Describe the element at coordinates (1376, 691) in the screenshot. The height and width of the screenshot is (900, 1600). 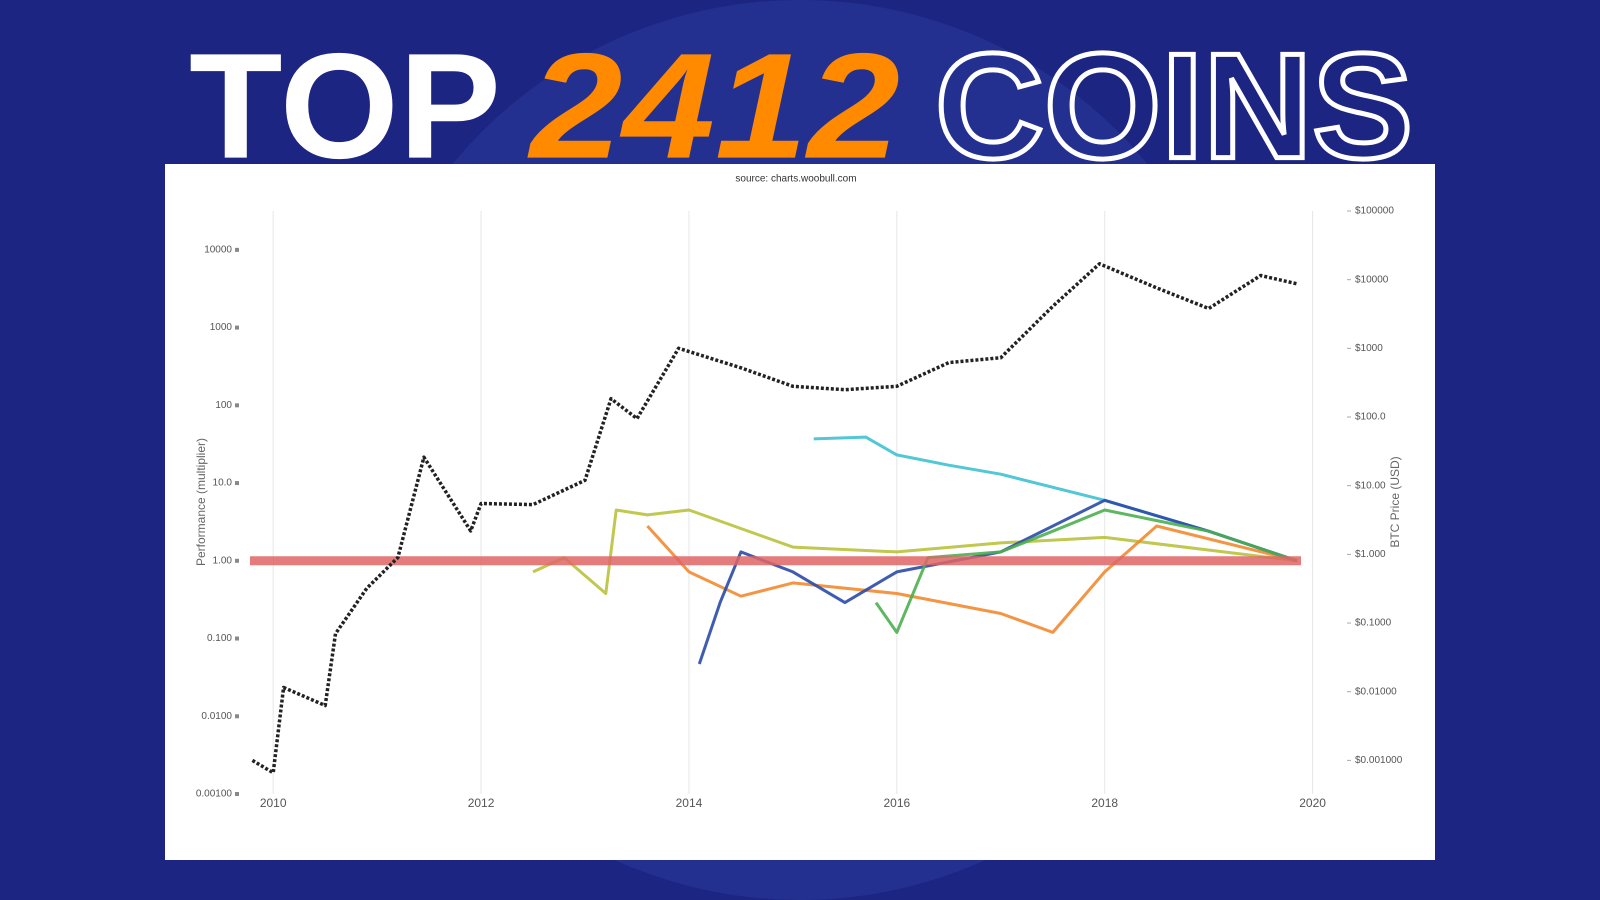
I see `y2-tick-label: $0.01000` at that location.